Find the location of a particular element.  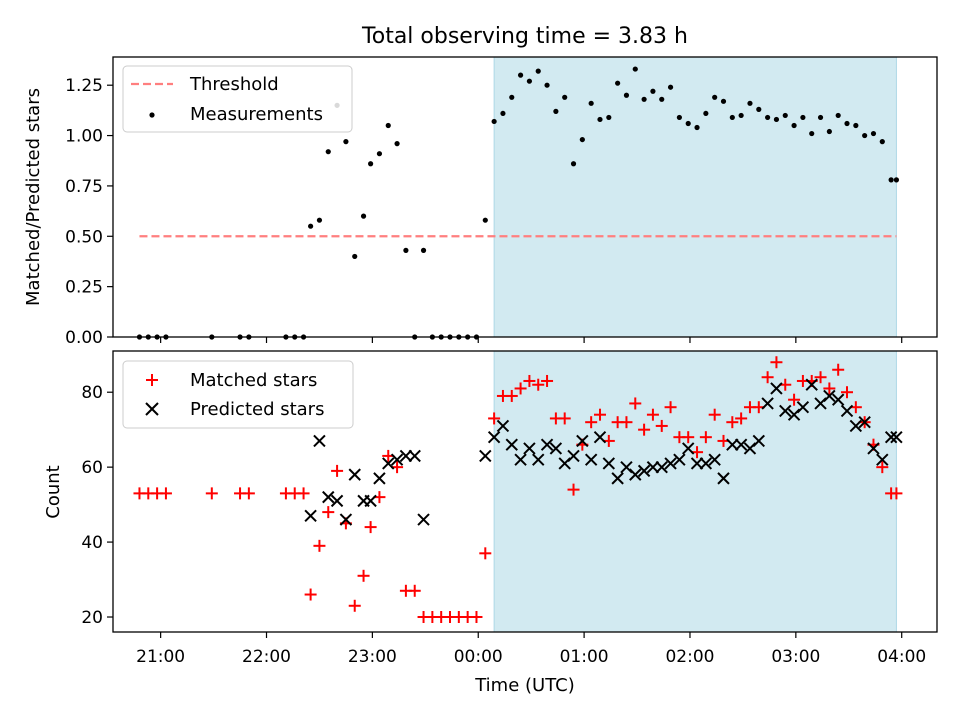

x-tick-label: 03:00 is located at coordinates (795, 657).